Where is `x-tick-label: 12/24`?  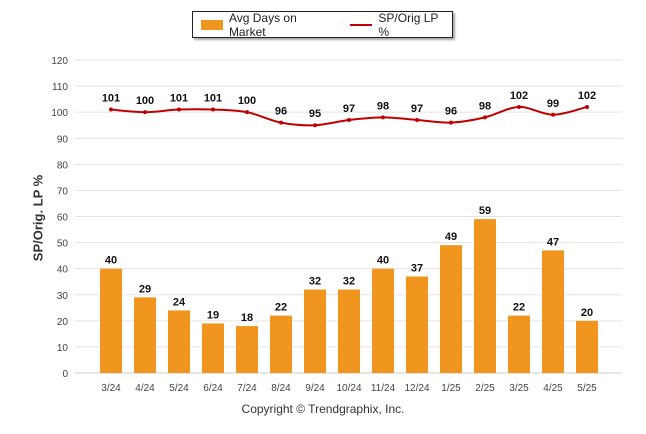 x-tick-label: 12/24 is located at coordinates (416, 388).